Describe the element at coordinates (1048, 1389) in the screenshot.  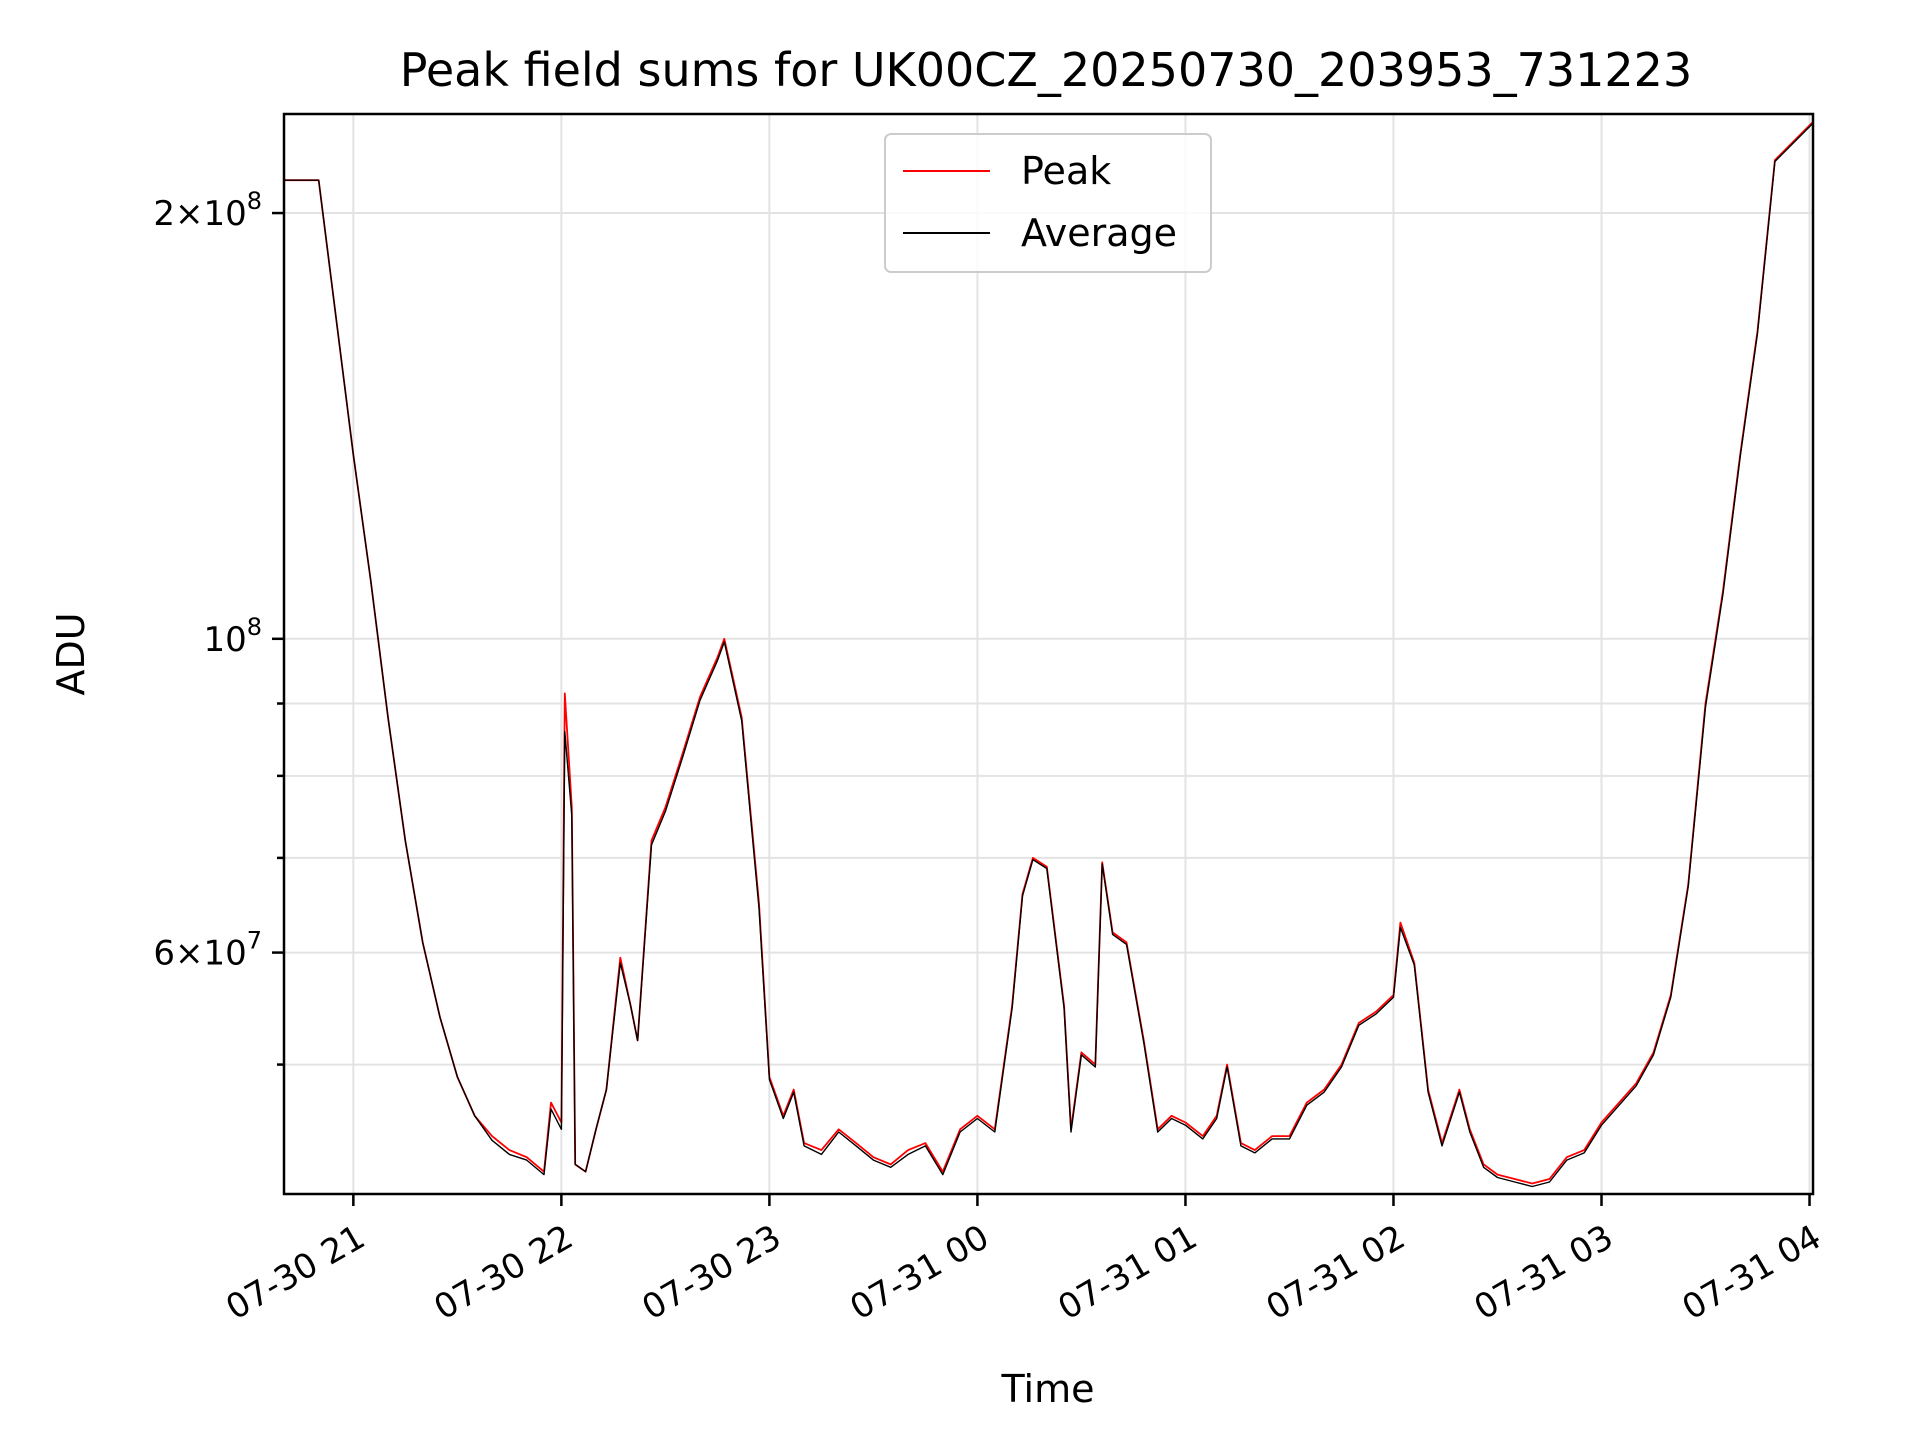
I see `x-axis-label: Time` at that location.